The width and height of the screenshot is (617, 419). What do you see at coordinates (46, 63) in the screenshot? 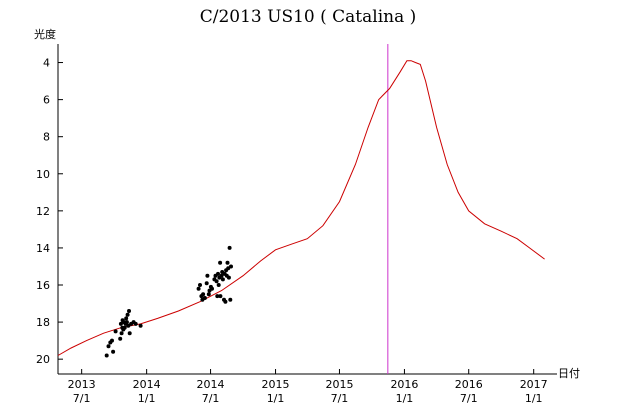
I see `y-tick-label: 4` at bounding box center [46, 63].